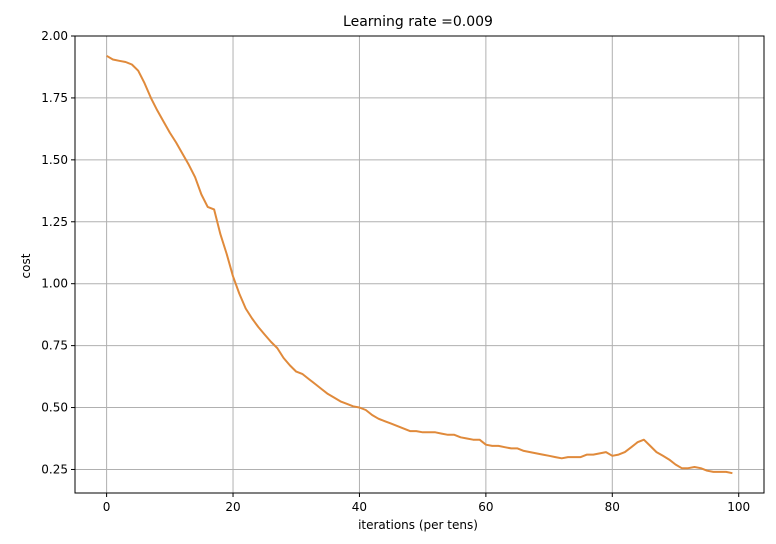 This screenshot has width=776, height=544. Describe the element at coordinates (26, 265) in the screenshot. I see `y-axis-label: cost` at that location.